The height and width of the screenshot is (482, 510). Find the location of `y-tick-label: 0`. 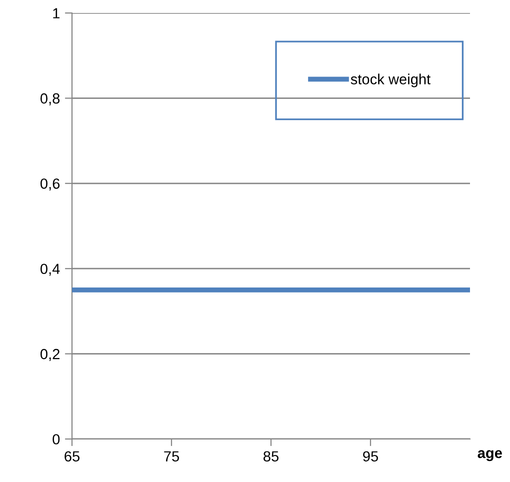

y-tick-label: 0 is located at coordinates (56, 439).